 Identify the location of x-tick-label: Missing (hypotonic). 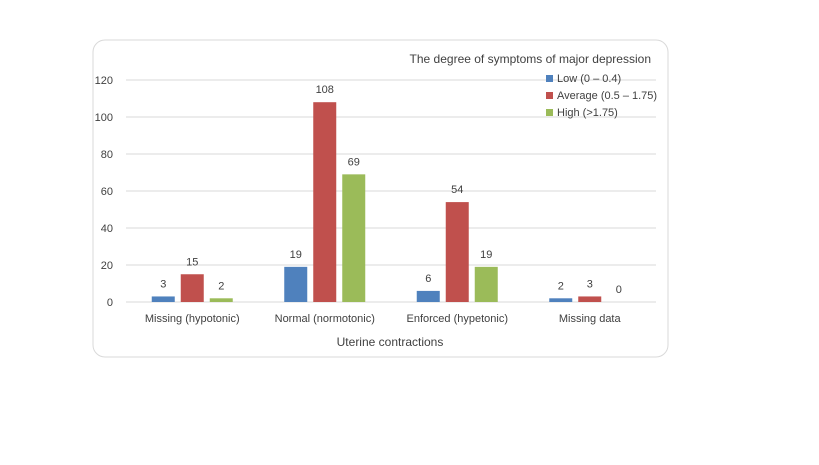
(192, 319).